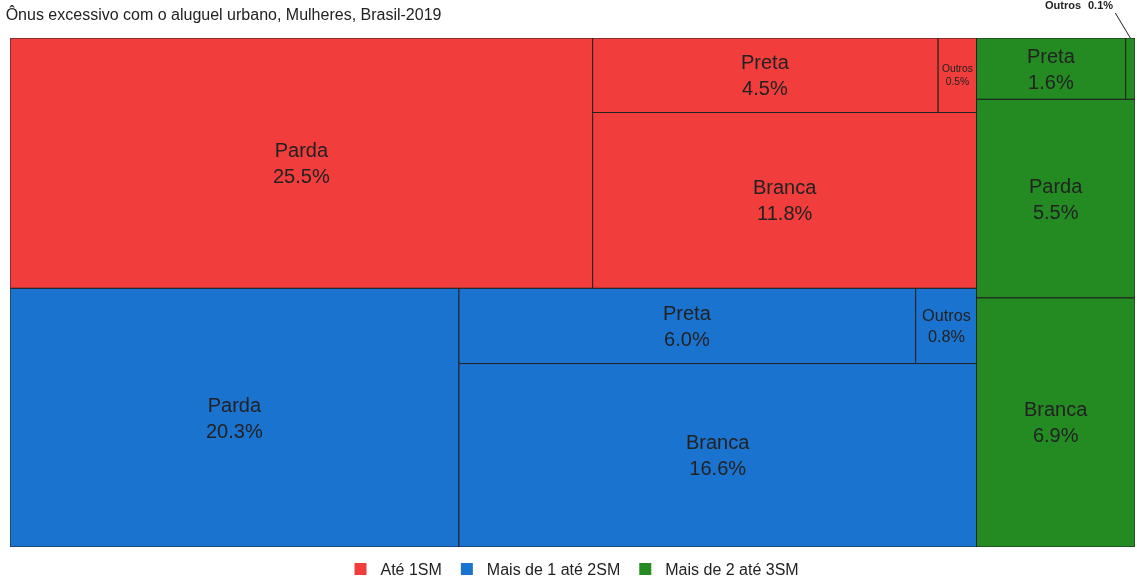 This screenshot has width=1137, height=588. I want to click on text: Ônus excessivo com o aluguel urbano, Mulheres, Brasil-2019, so click(223, 14).